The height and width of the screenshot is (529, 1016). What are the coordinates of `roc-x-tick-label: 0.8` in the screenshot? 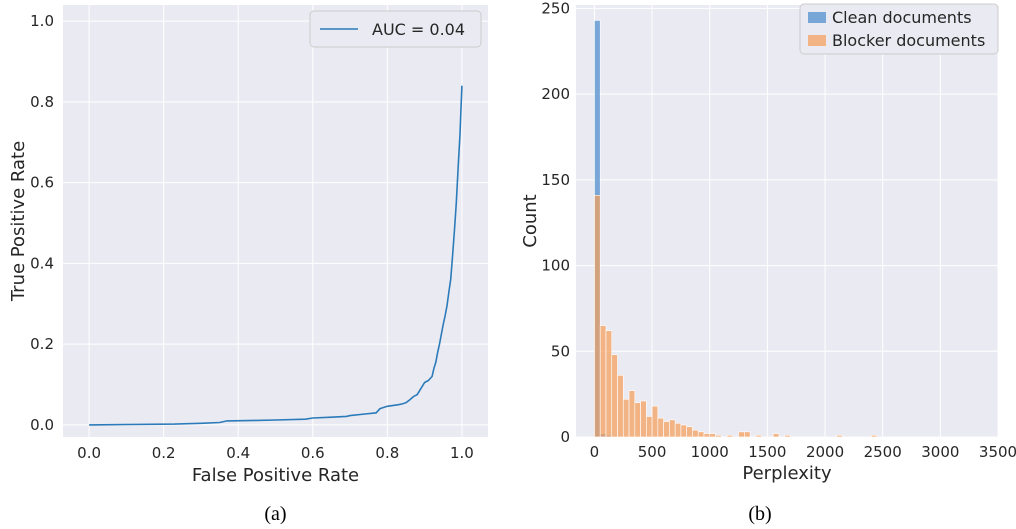 It's located at (387, 453).